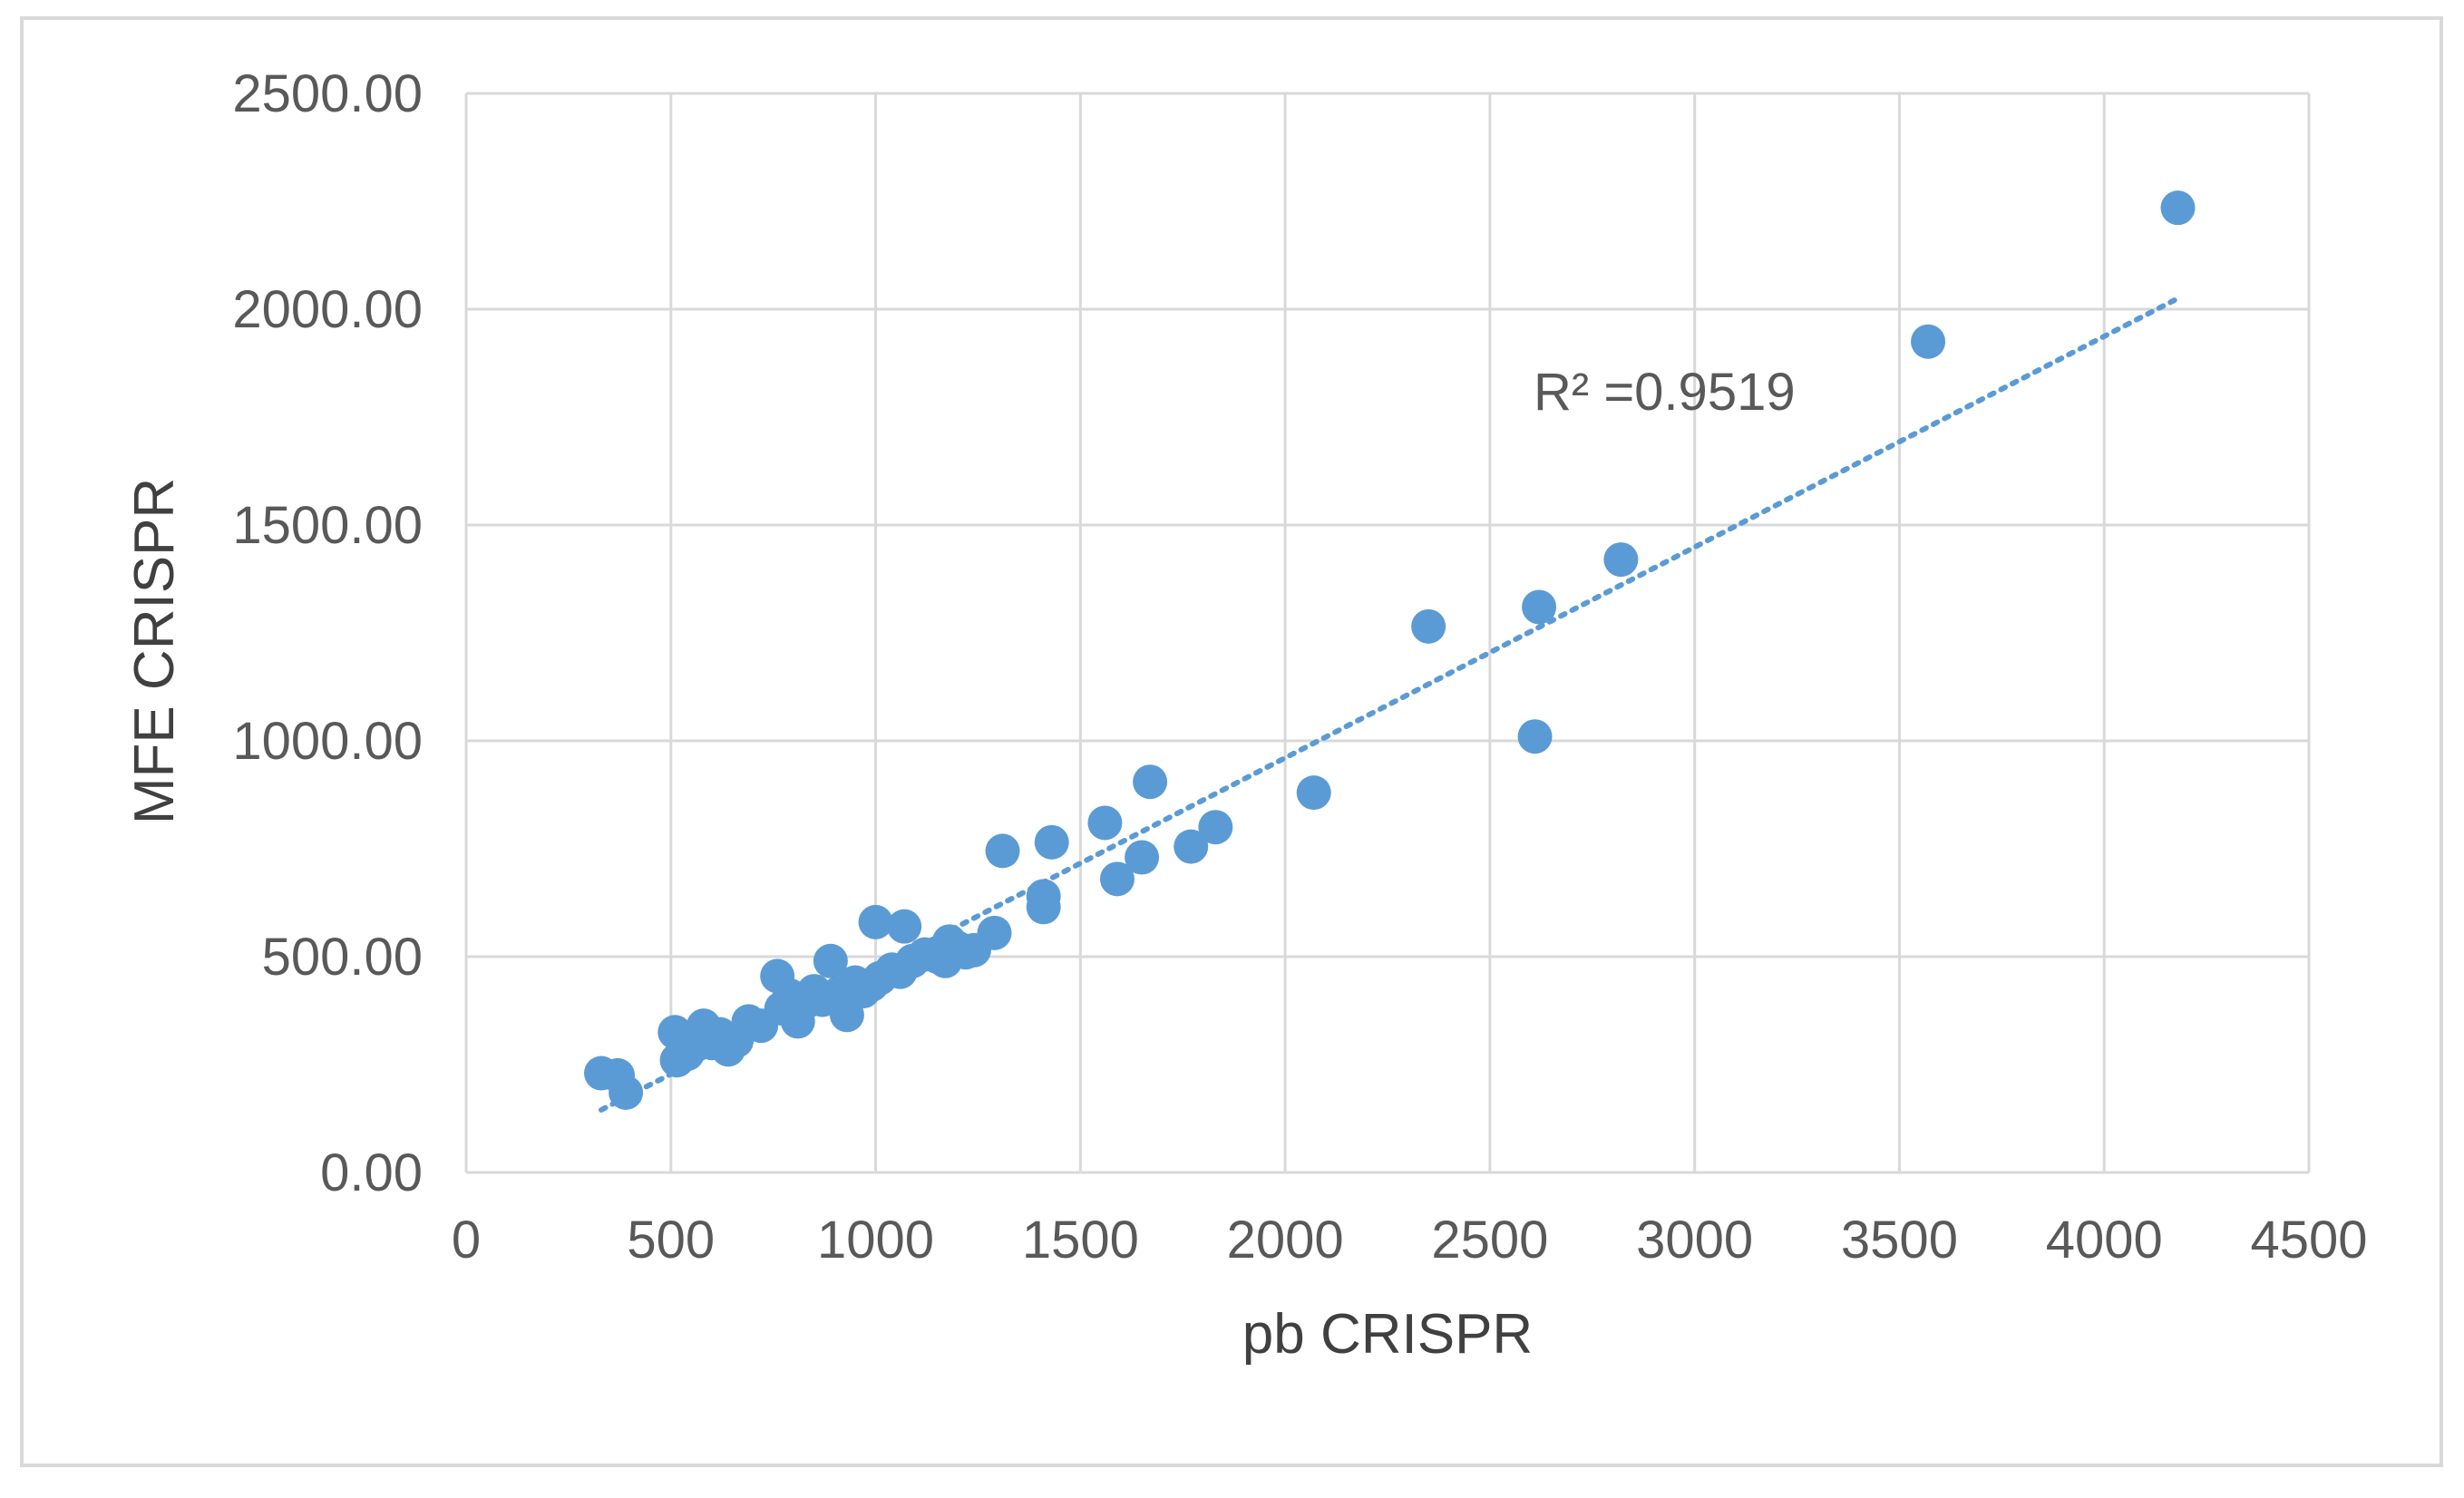 The width and height of the screenshot is (2464, 1498). Describe the element at coordinates (1489, 1240) in the screenshot. I see `x-tick-label: 2500` at that location.